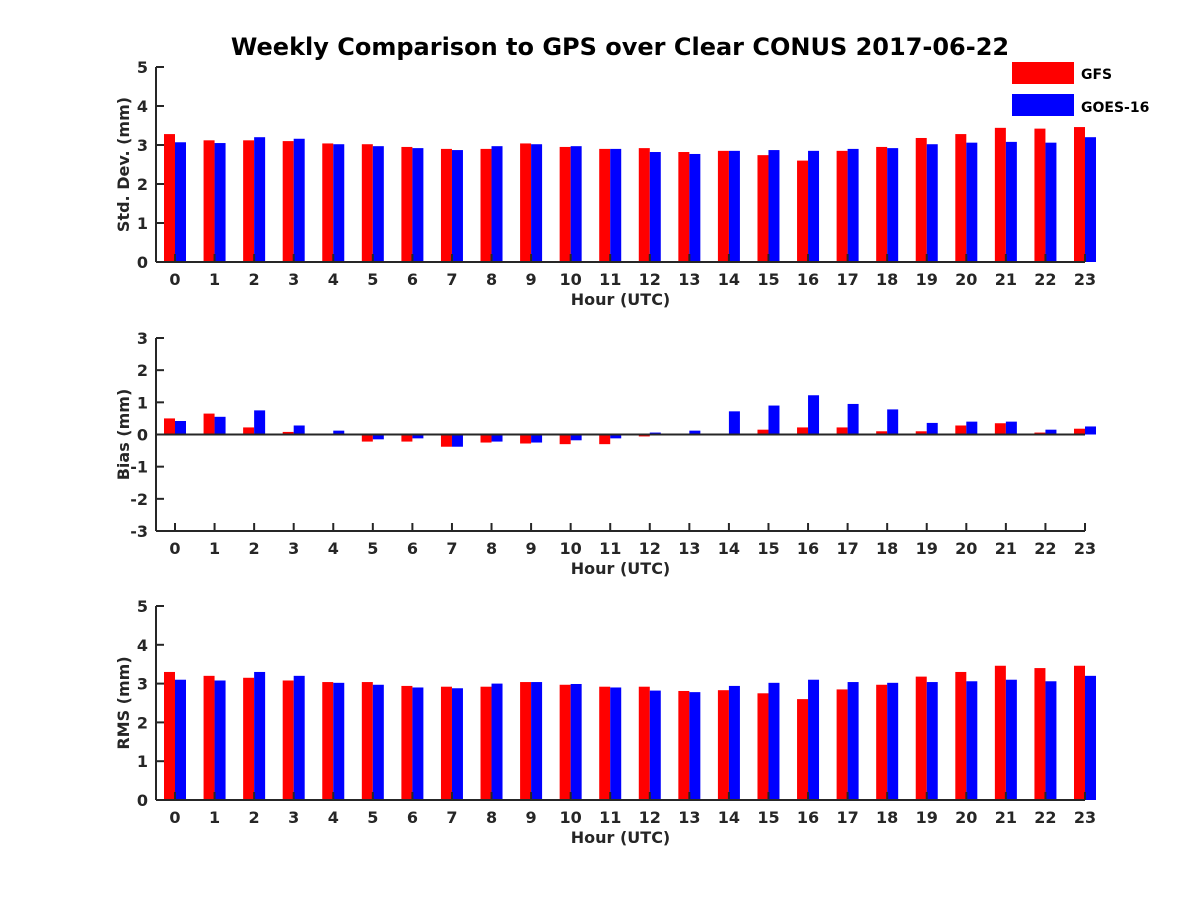 Image resolution: width=1200 pixels, height=900 pixels. I want to click on bias-x-tick-label: 17, so click(847, 548).